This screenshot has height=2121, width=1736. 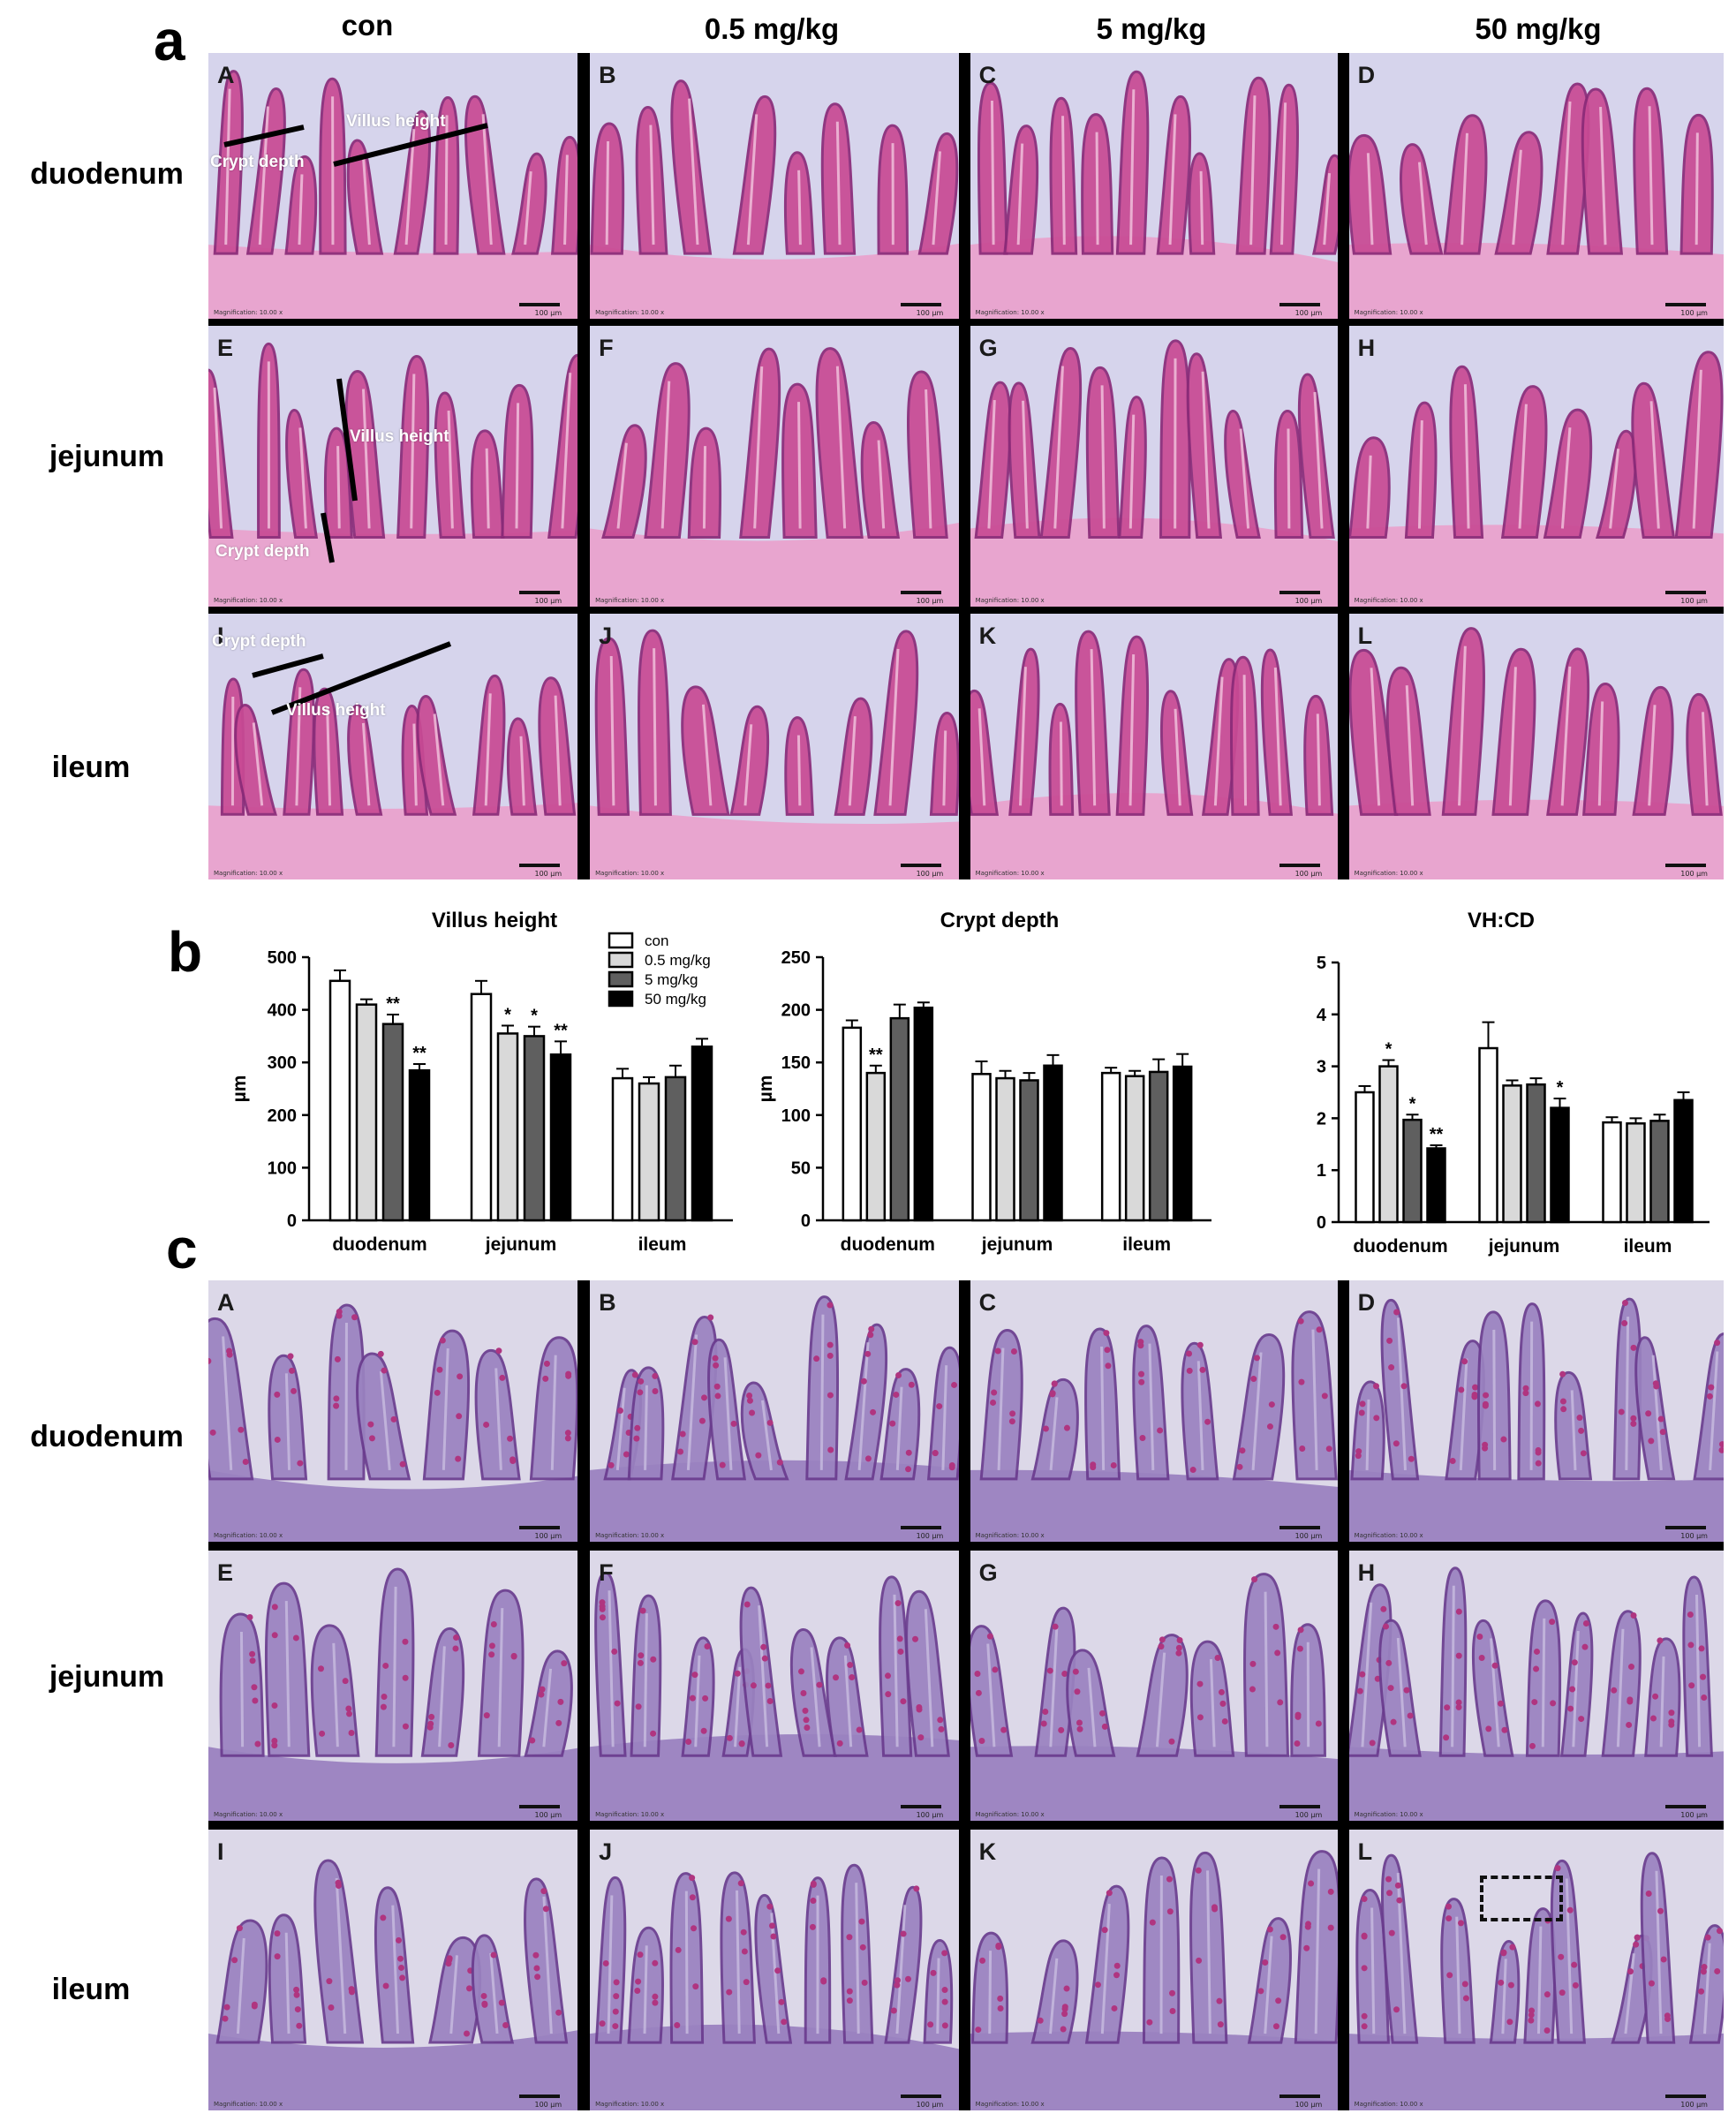 I want to click on significance-marker: *, so click(x=1389, y=1050).